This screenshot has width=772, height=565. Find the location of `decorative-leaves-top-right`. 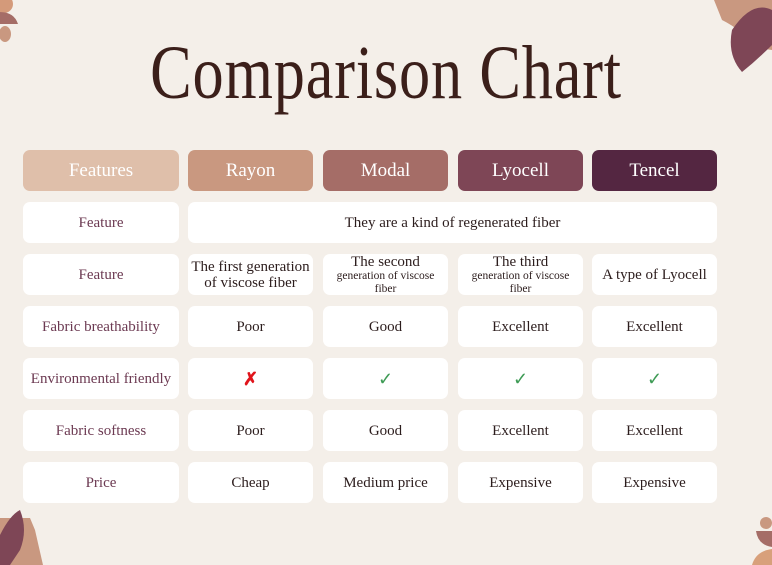

decorative-leaves-top-right is located at coordinates (743, 36).